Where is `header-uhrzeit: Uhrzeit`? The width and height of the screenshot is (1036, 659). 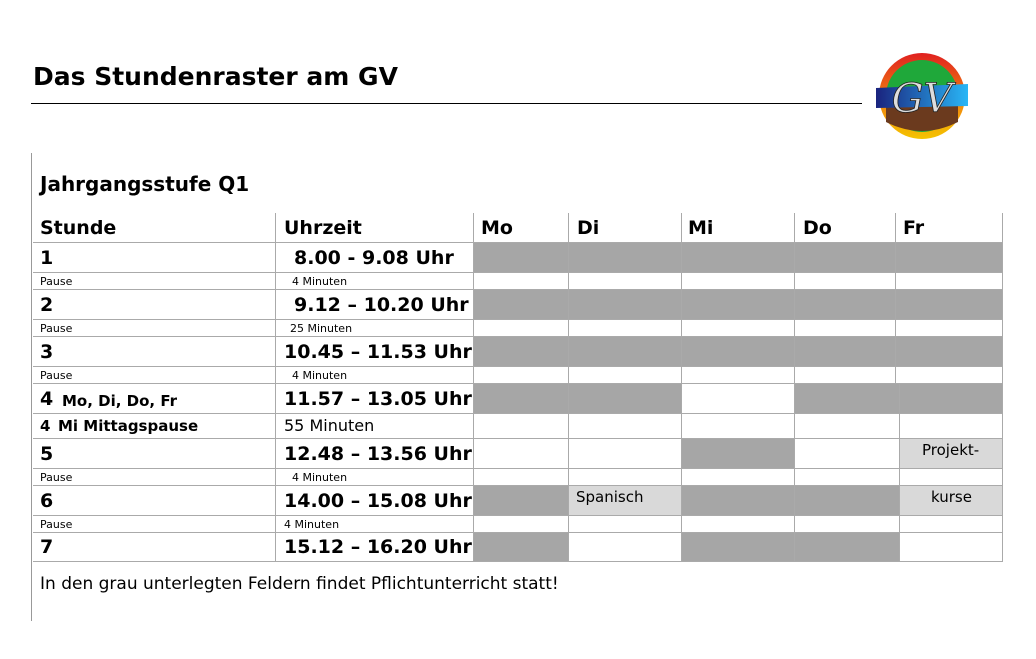 header-uhrzeit: Uhrzeit is located at coordinates (323, 228).